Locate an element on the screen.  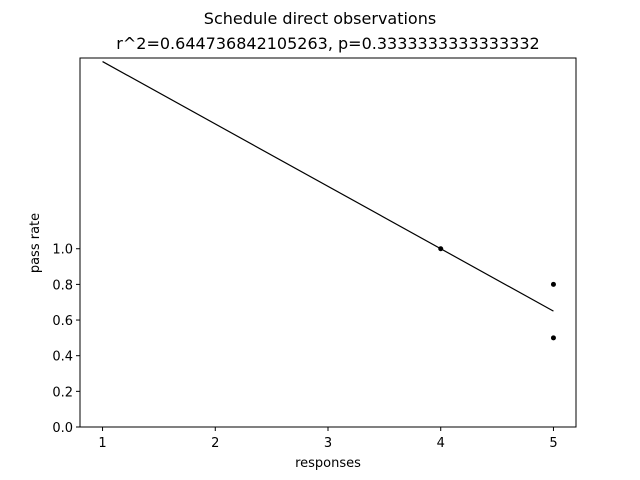
y-tick-label: 1.0 is located at coordinates (62, 250).